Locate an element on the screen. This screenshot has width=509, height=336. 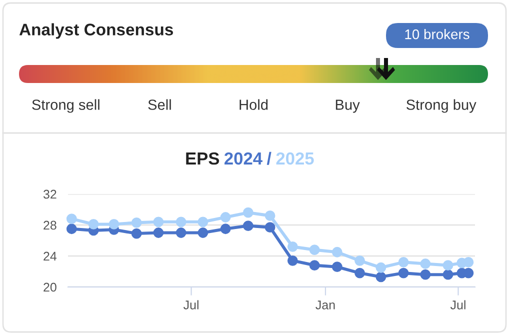
category-label: Strong sell is located at coordinates (66, 106).